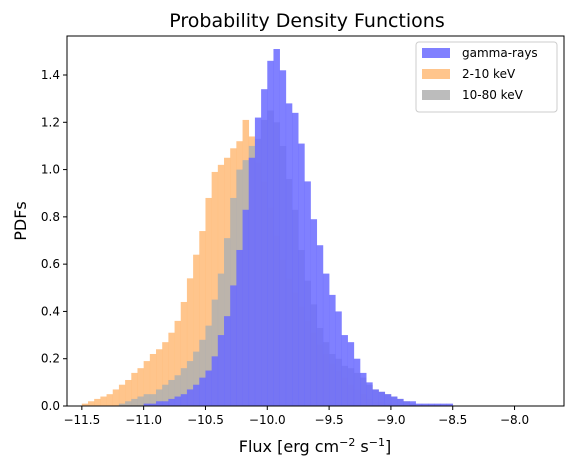 Image resolution: width=572 pixels, height=471 pixels. What do you see at coordinates (306, 21) in the screenshot?
I see `chart-title: Probability Density Functions` at bounding box center [306, 21].